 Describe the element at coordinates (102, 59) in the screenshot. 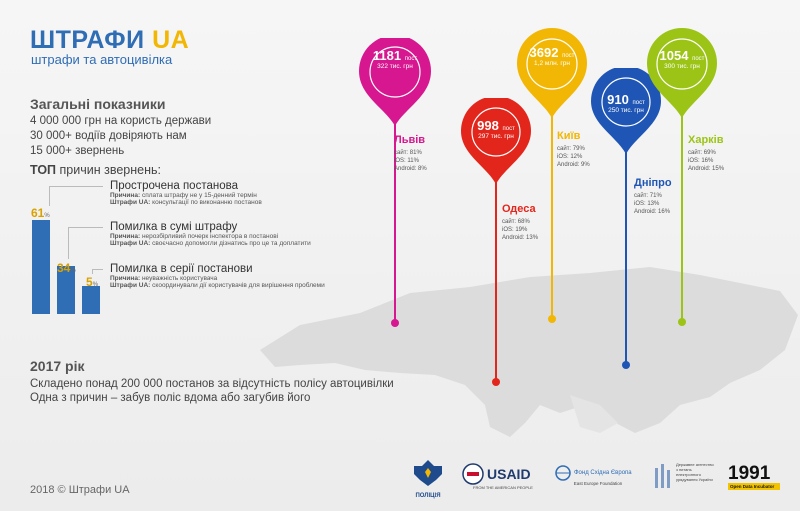

I see `brand-subtitle: штрафи та автоцивілка` at that location.